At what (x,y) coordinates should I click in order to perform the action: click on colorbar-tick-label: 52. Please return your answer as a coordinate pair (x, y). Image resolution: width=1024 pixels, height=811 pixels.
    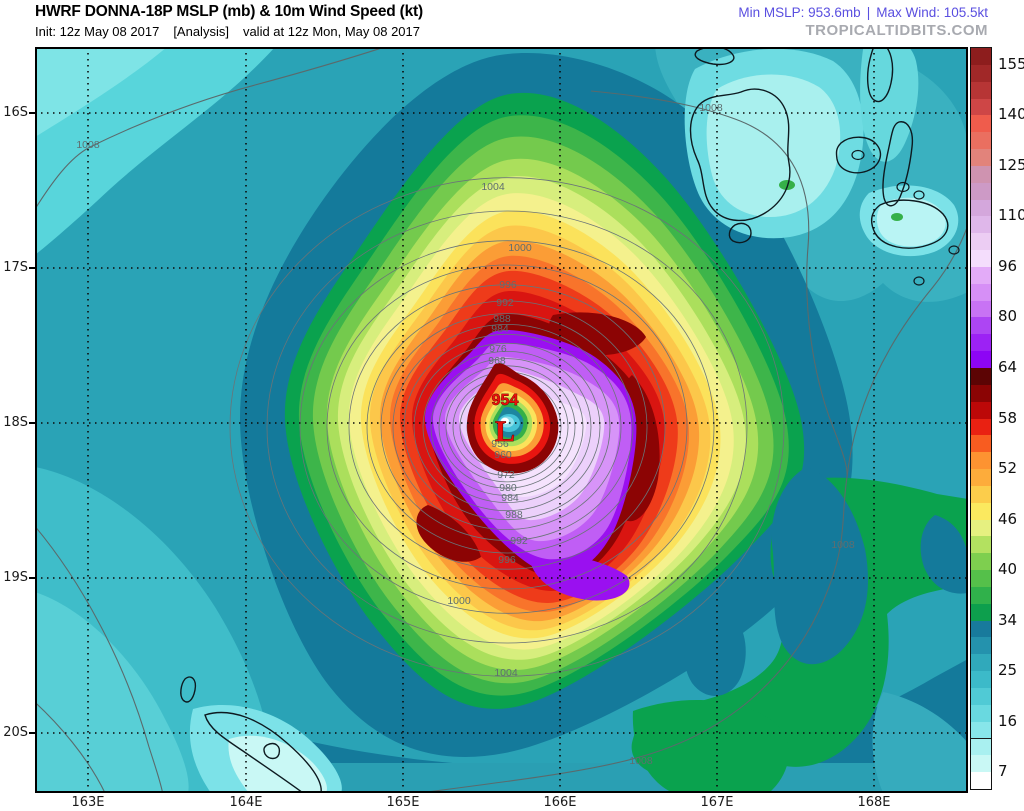
    Looking at the image, I should click on (1008, 468).